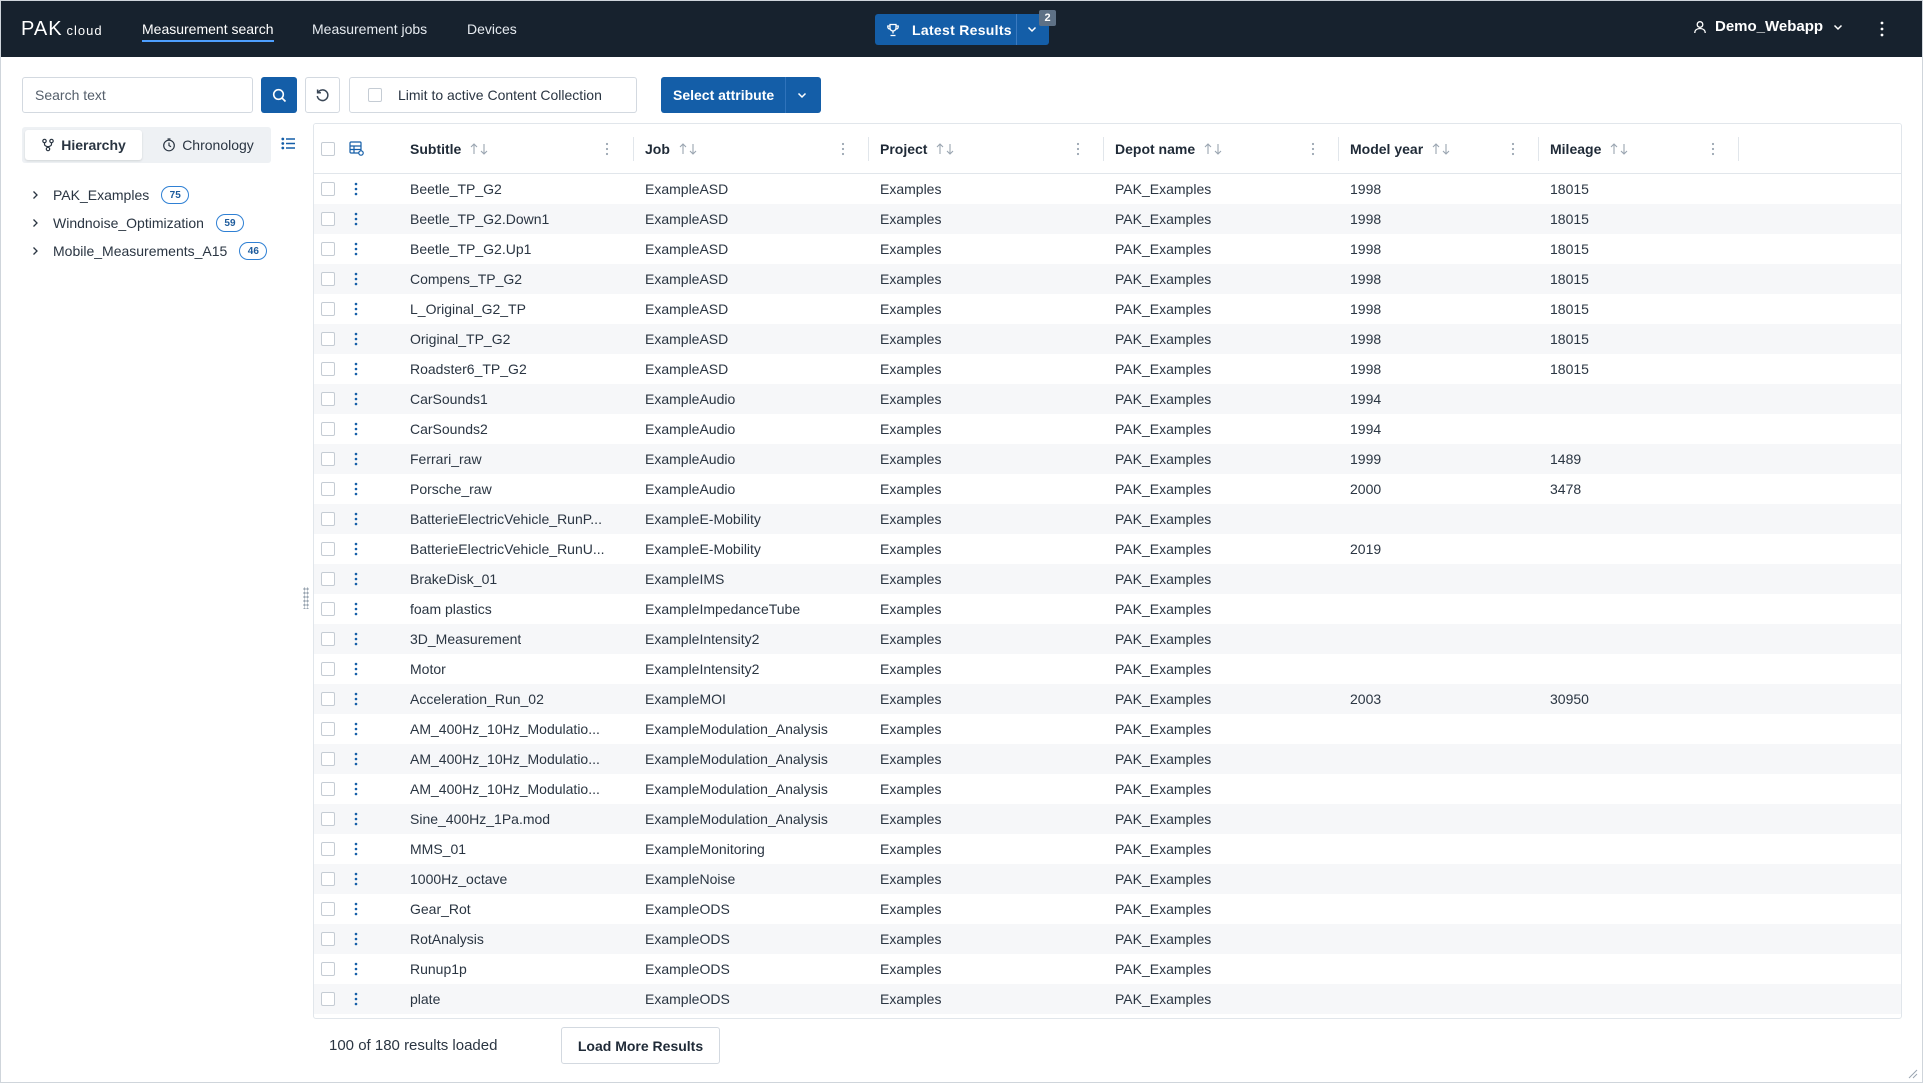  Describe the element at coordinates (802, 95) in the screenshot. I see `chevron-down-icon` at that location.